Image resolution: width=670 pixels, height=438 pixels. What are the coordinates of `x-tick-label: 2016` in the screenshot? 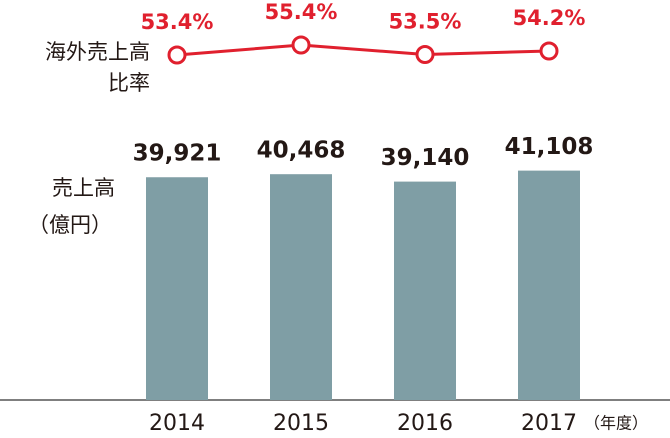 It's located at (425, 423).